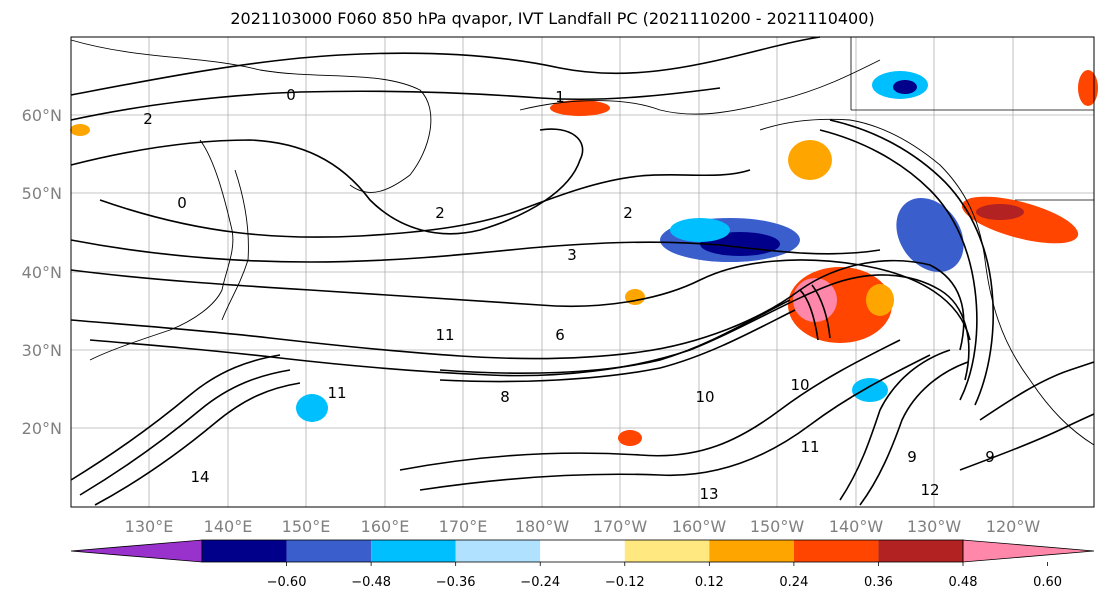 Image resolution: width=1105 pixels, height=601 pixels. Describe the element at coordinates (870, 390) in the screenshot. I see `subtropical-negative` at that location.